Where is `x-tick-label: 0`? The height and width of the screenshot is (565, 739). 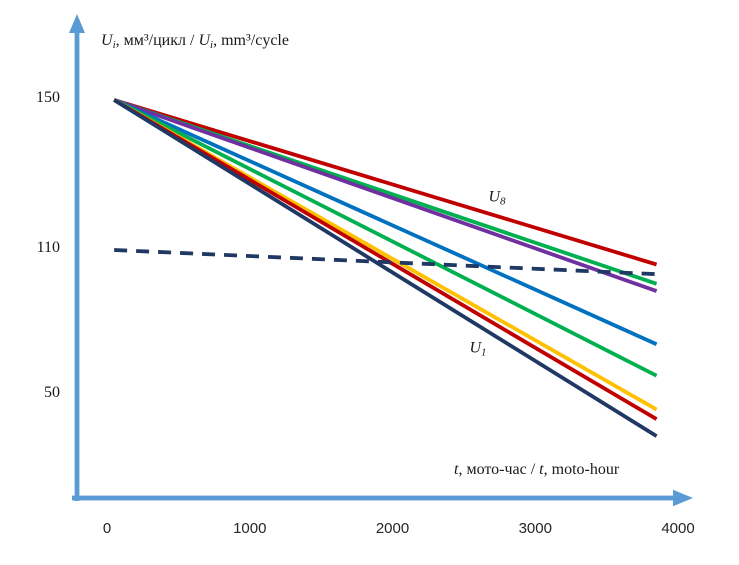 x-tick-label: 0 is located at coordinates (107, 528).